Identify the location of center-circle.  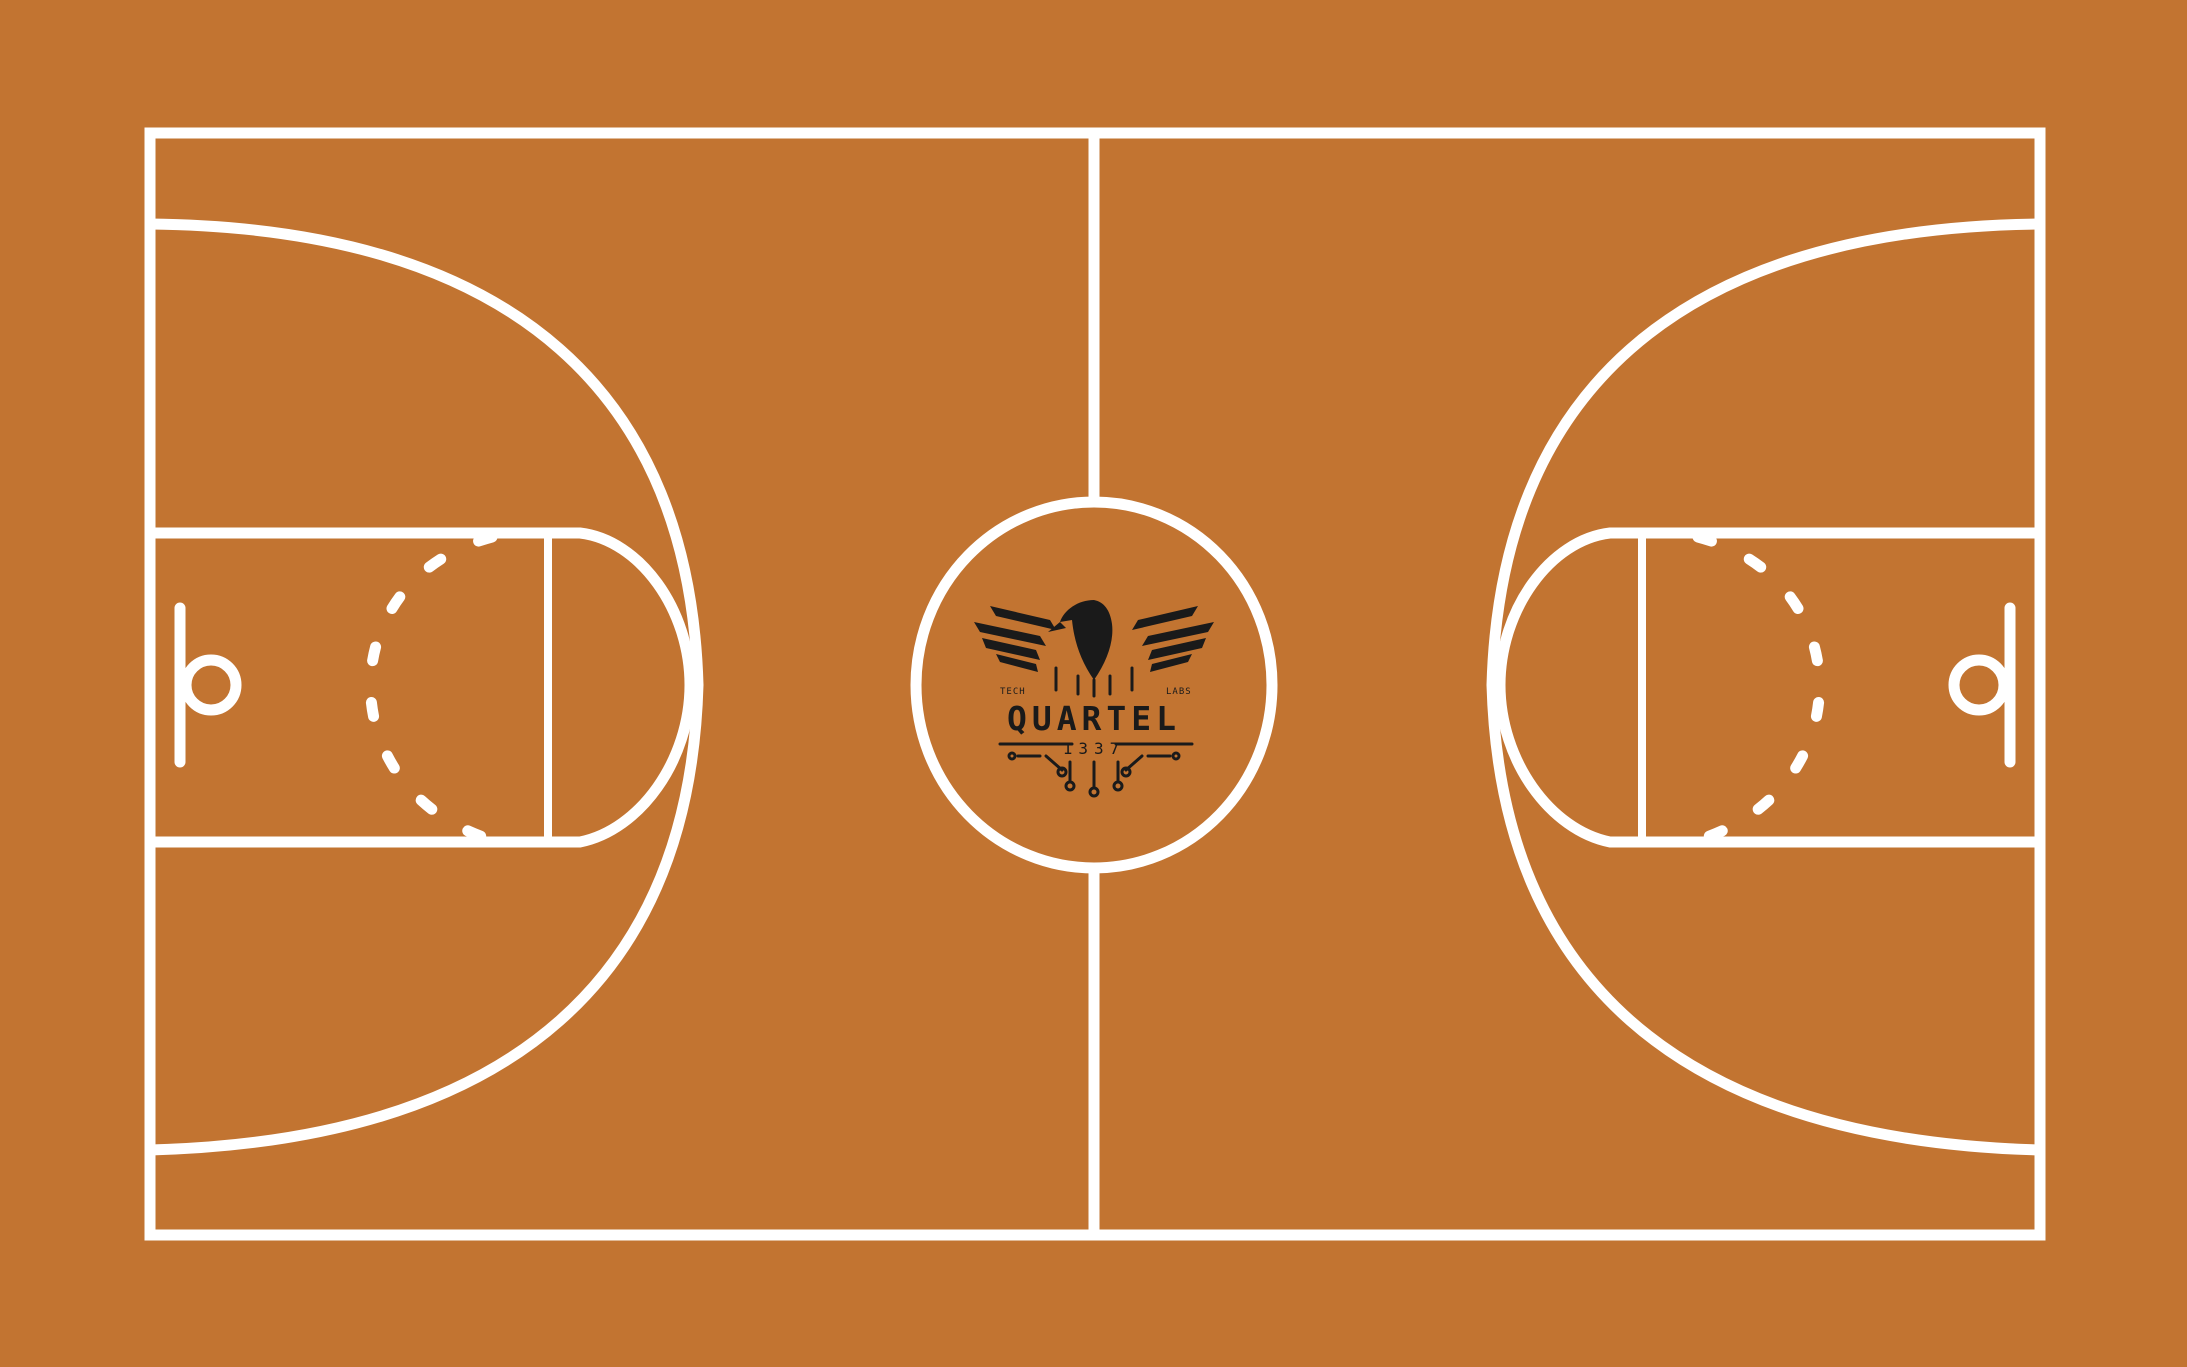
(1094, 685).